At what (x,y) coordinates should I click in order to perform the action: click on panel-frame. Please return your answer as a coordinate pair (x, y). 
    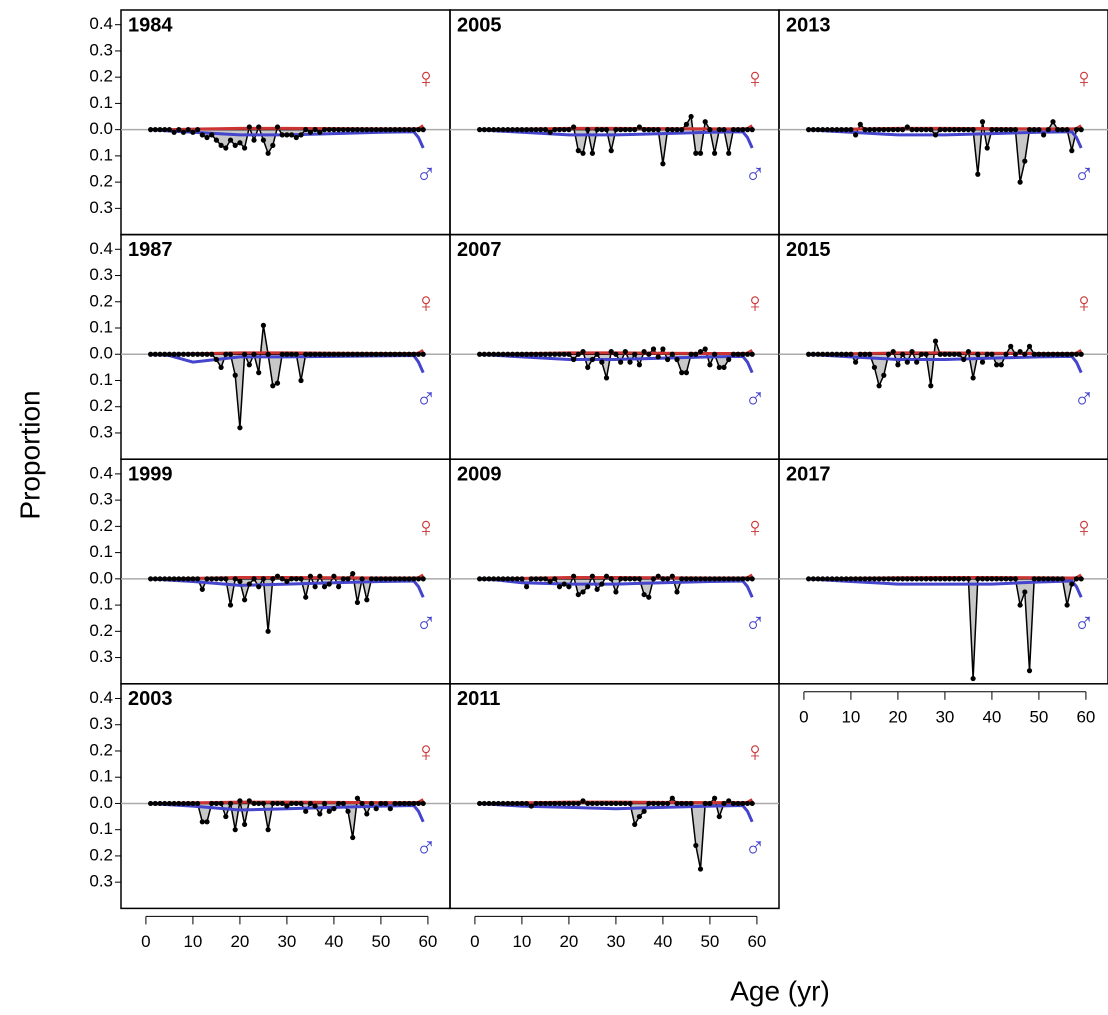
    Looking at the image, I should click on (614, 122).